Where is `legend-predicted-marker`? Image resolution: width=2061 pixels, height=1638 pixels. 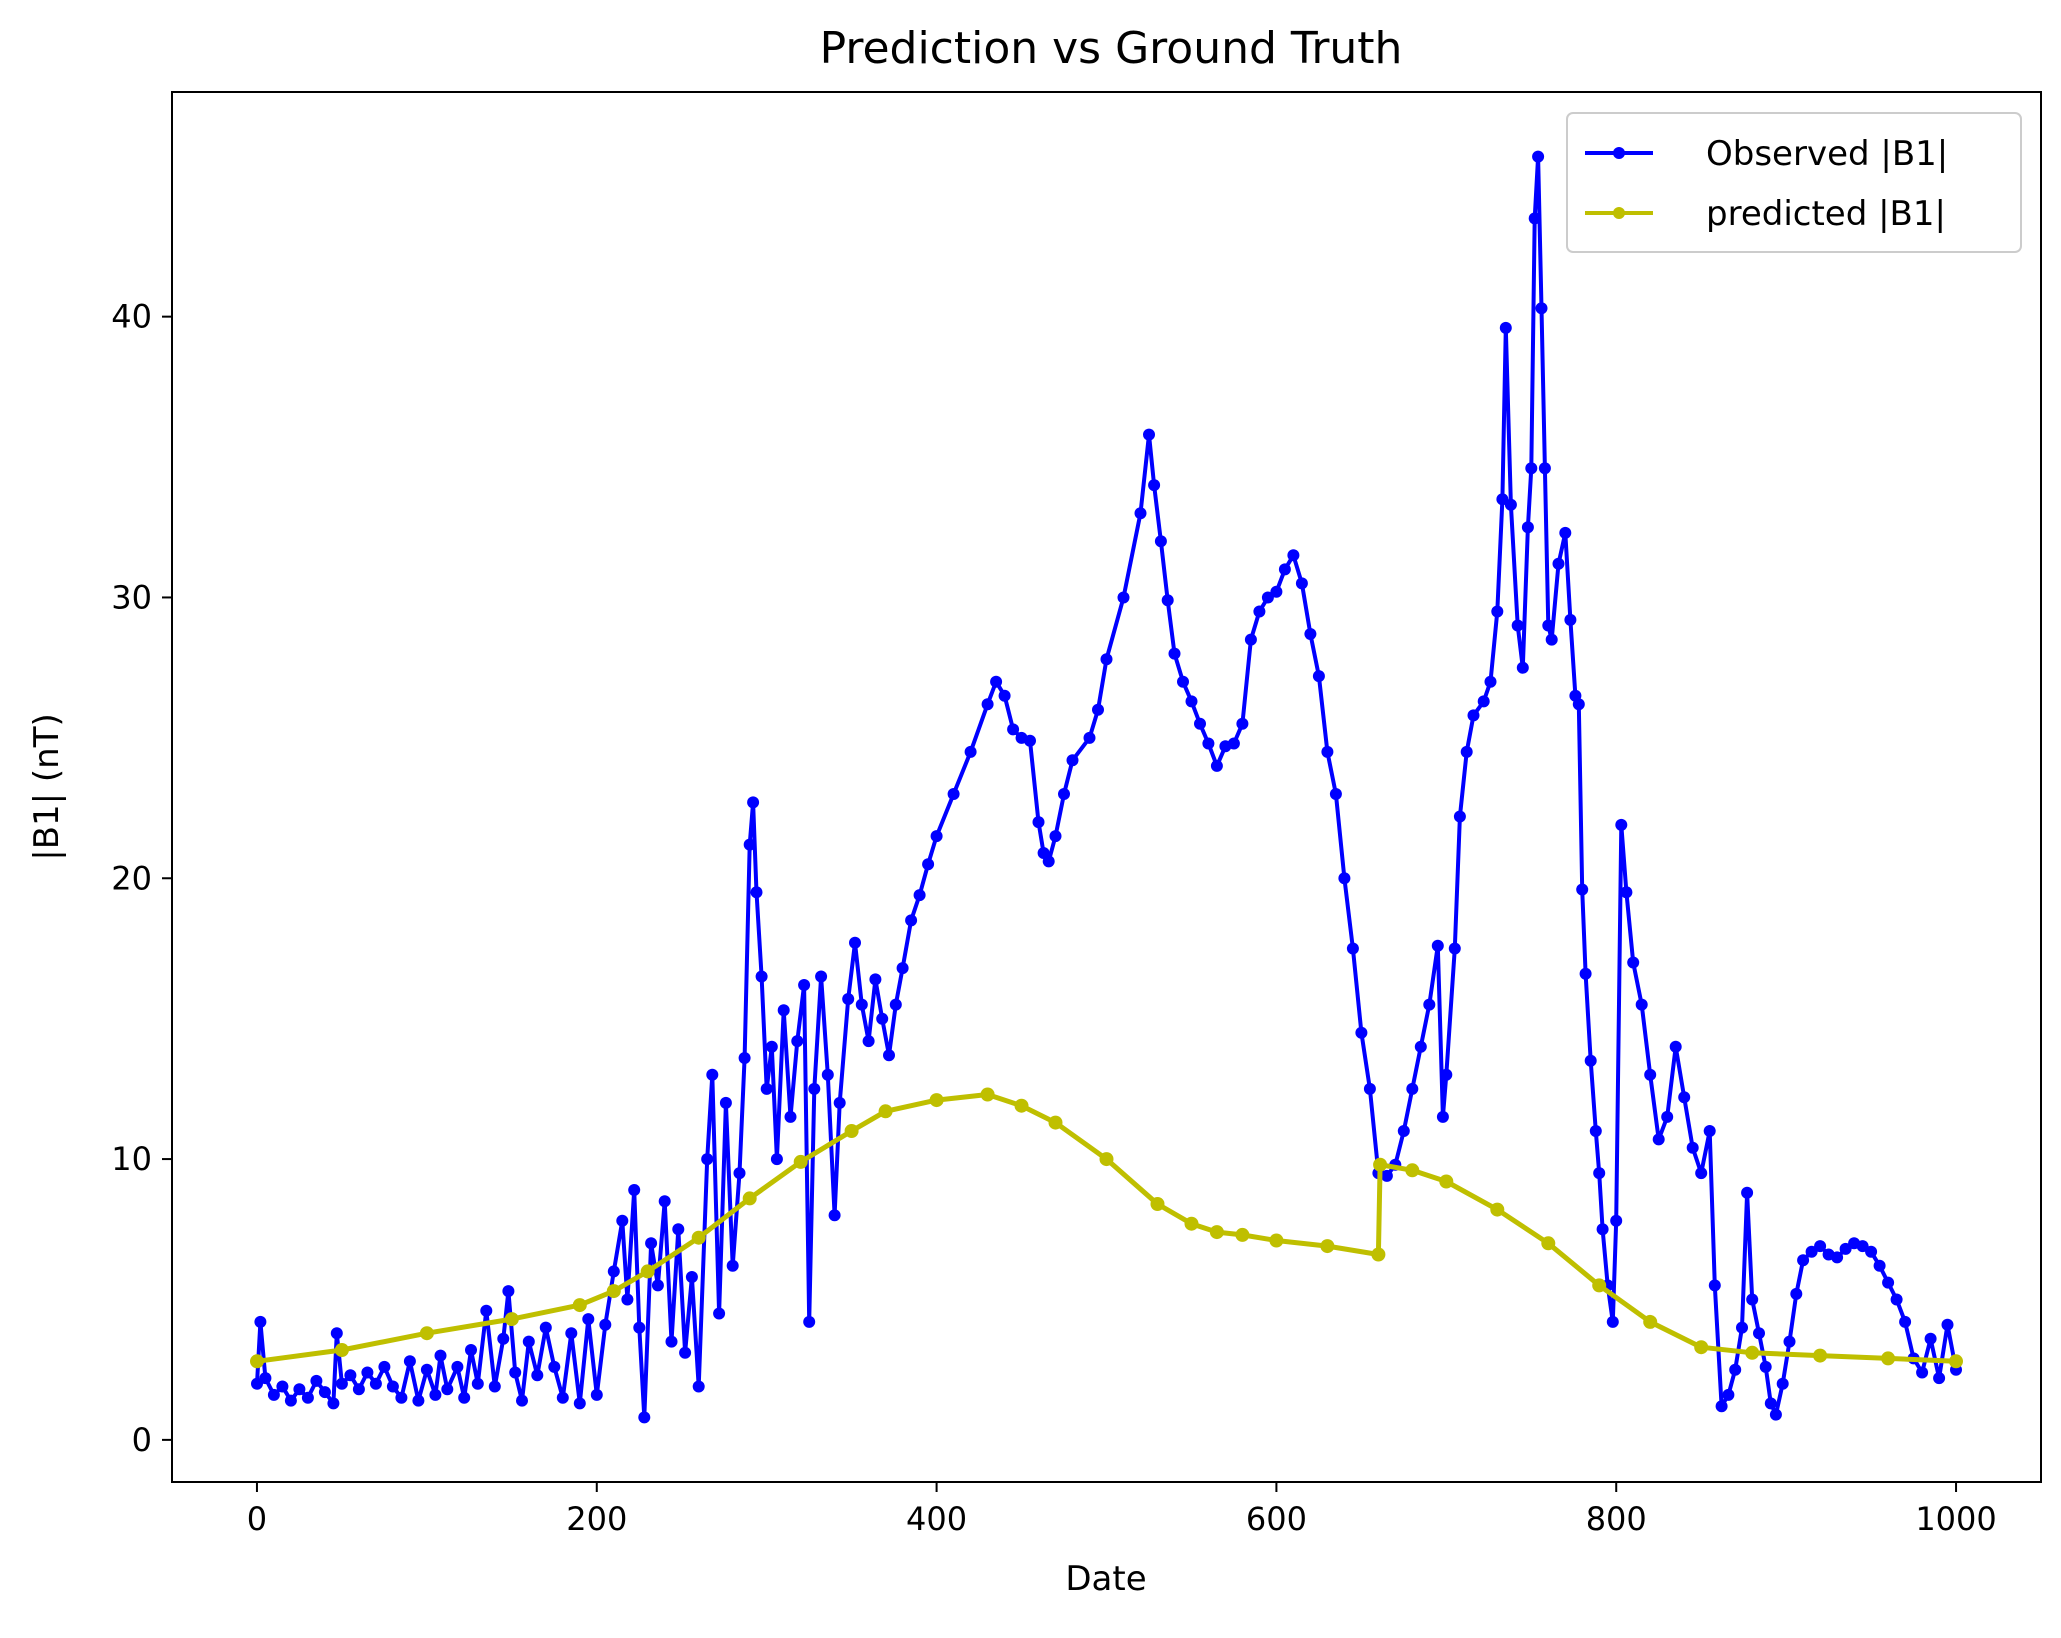
legend-predicted-marker is located at coordinates (1619, 213).